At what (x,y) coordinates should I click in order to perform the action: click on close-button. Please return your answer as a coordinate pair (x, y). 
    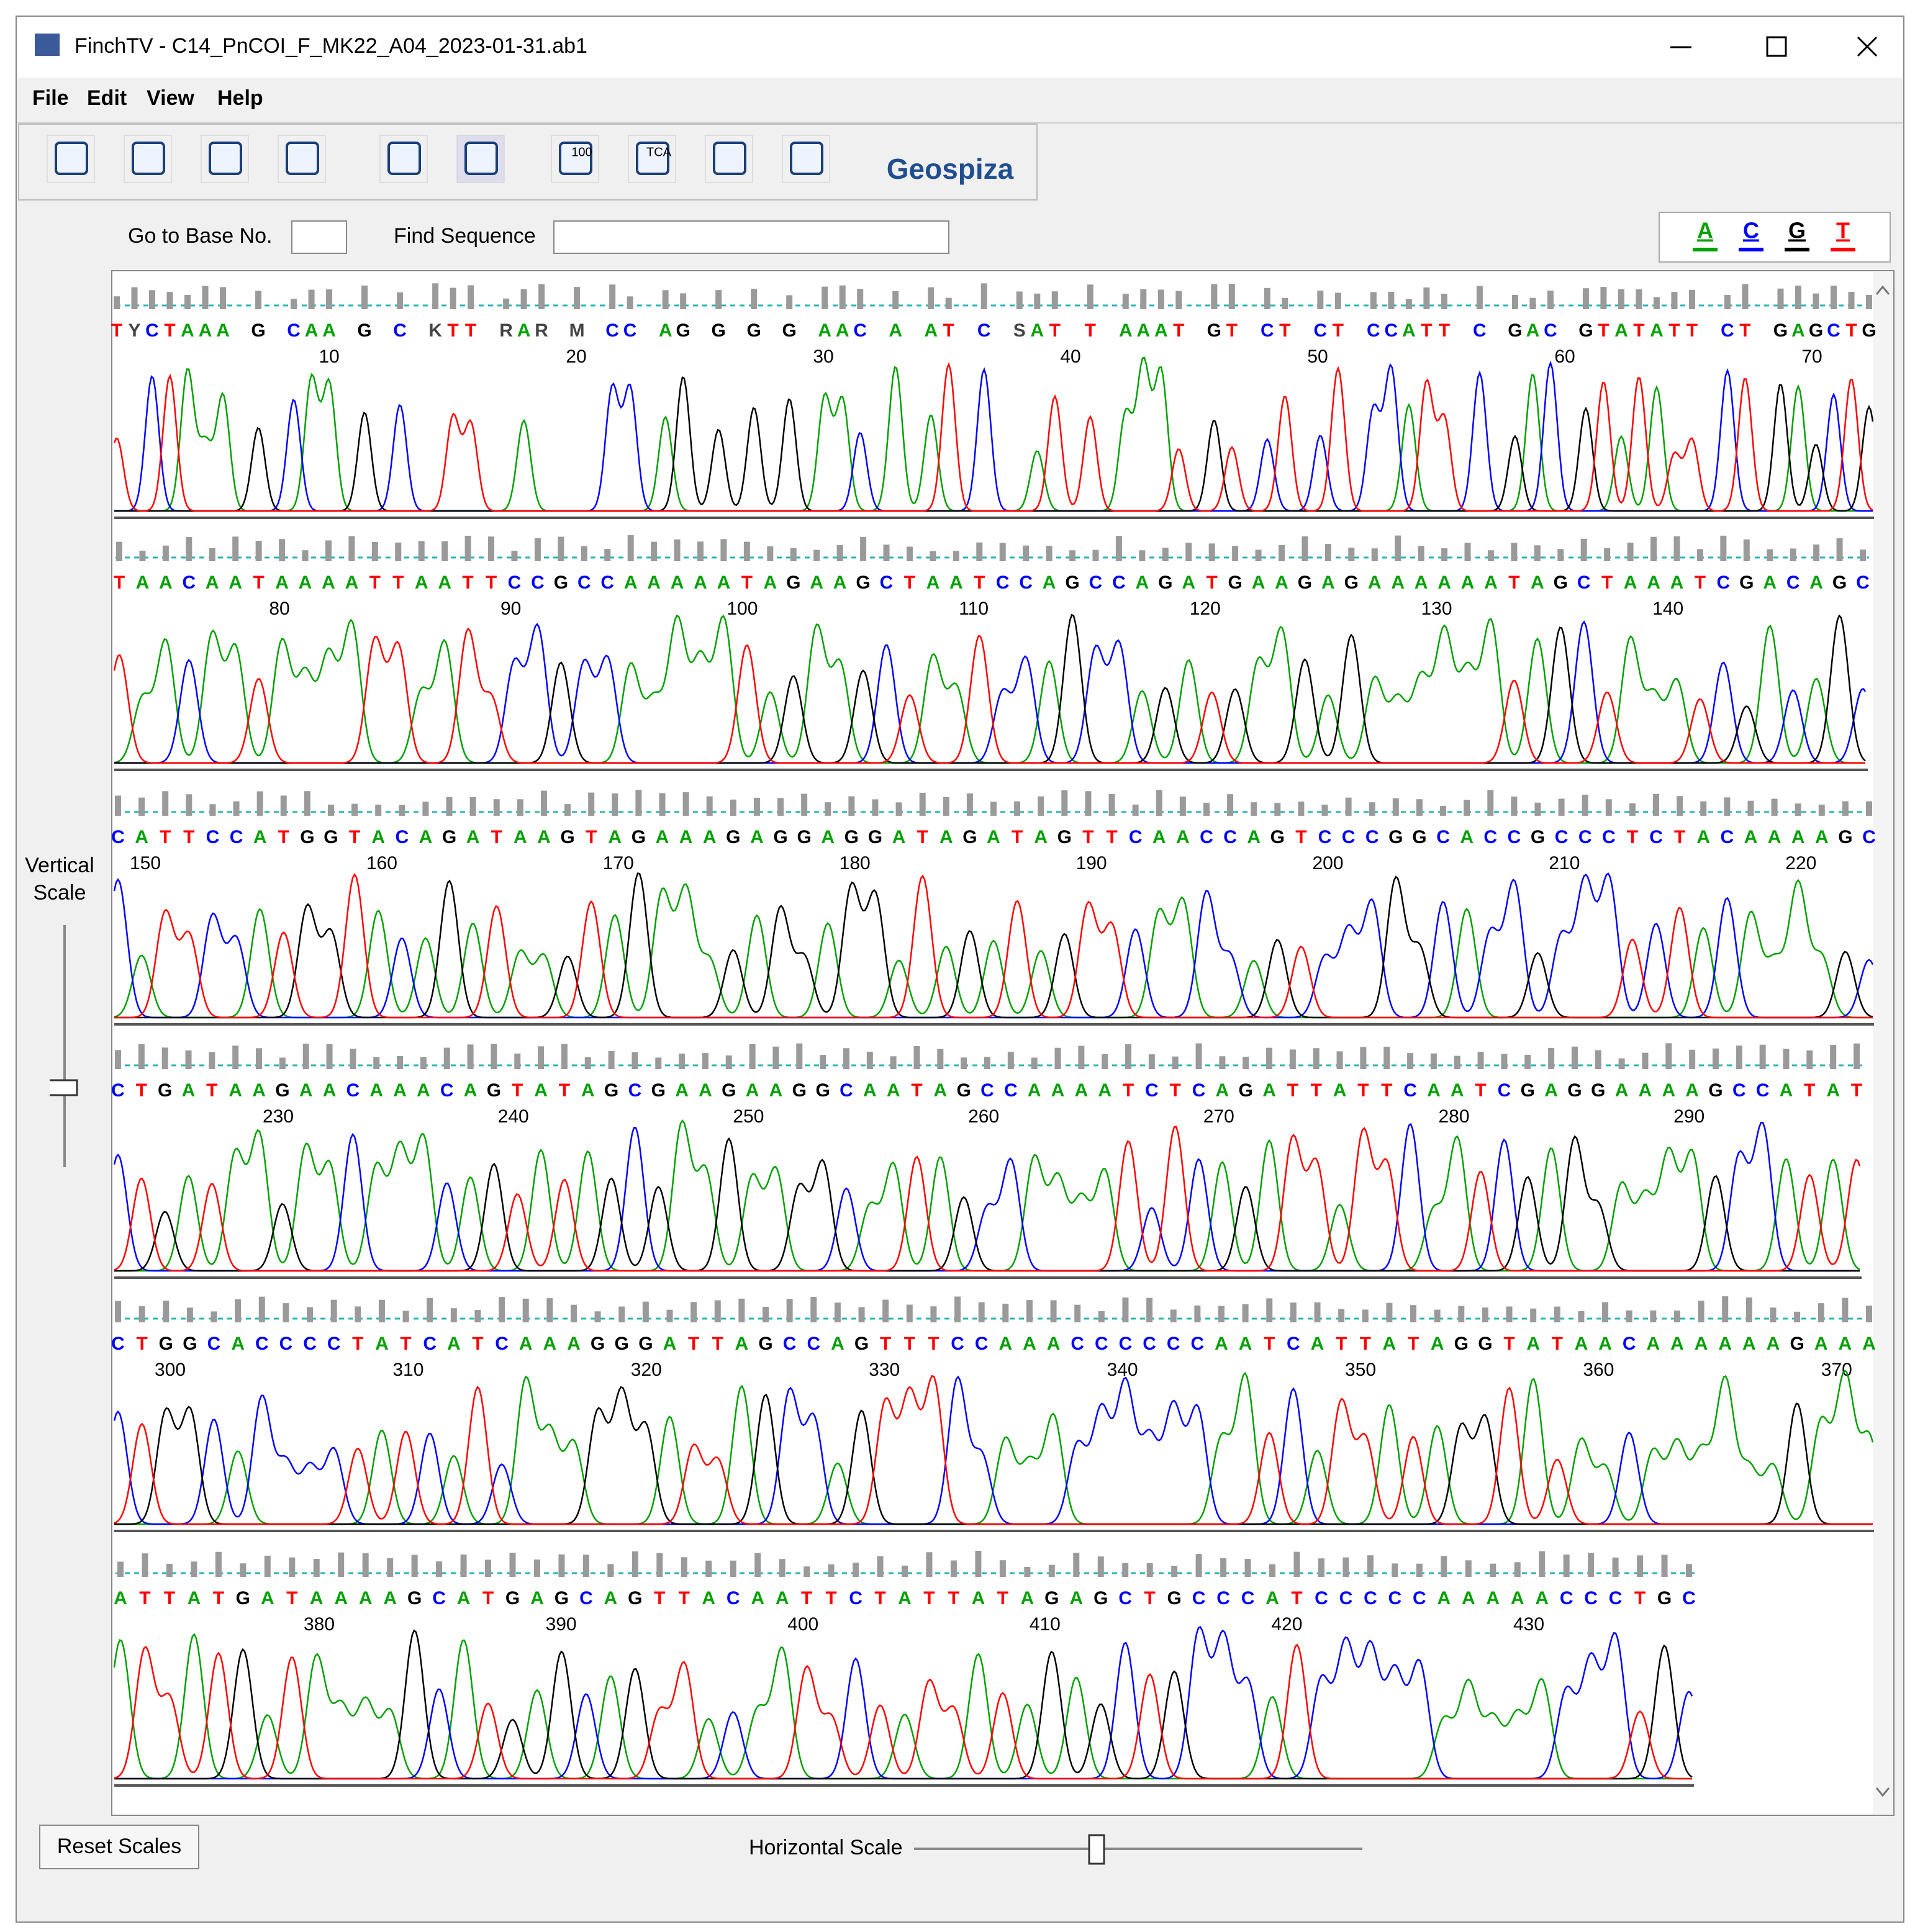
    Looking at the image, I should click on (1867, 46).